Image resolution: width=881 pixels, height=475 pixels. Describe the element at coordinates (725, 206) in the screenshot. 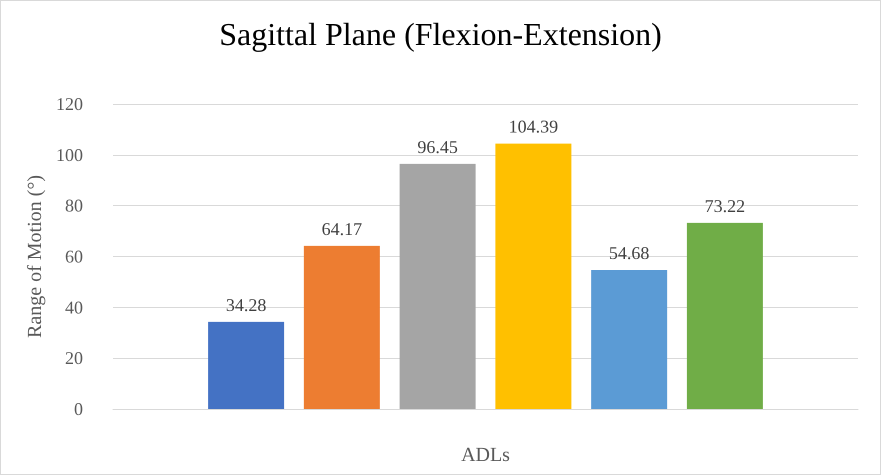

I see `data-label: 73.22` at that location.